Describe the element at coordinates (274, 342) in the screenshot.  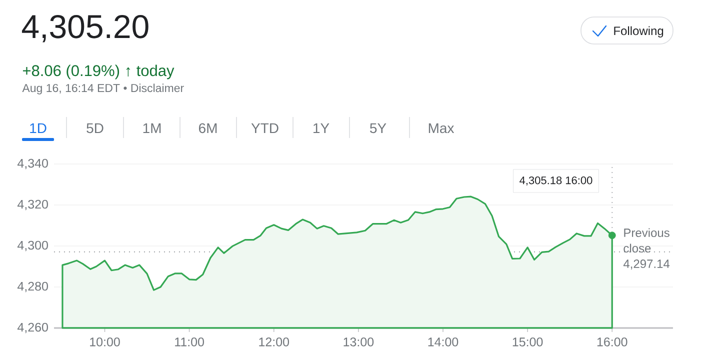
I see `x-tick-label: 12:00` at that location.